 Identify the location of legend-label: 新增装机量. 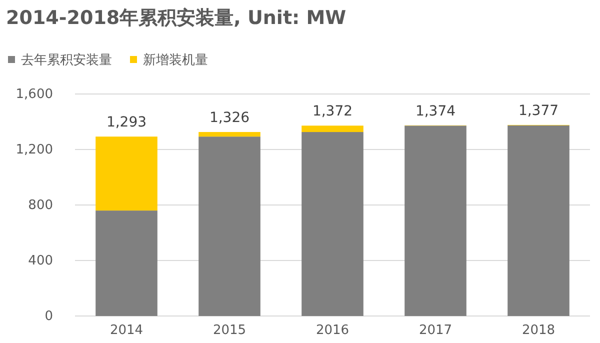
(175, 60).